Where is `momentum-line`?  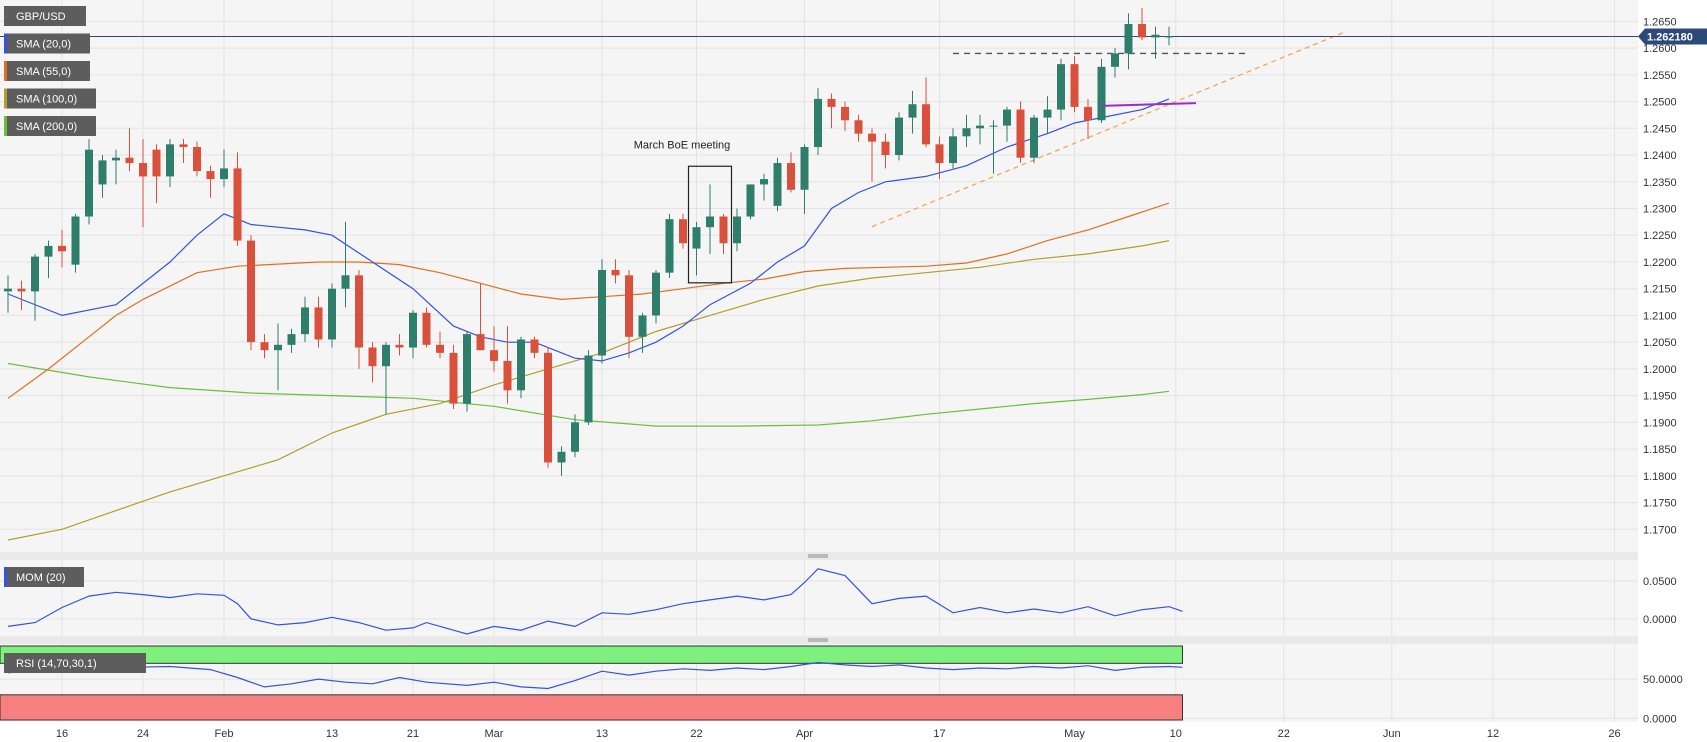
momentum-line is located at coordinates (595, 601).